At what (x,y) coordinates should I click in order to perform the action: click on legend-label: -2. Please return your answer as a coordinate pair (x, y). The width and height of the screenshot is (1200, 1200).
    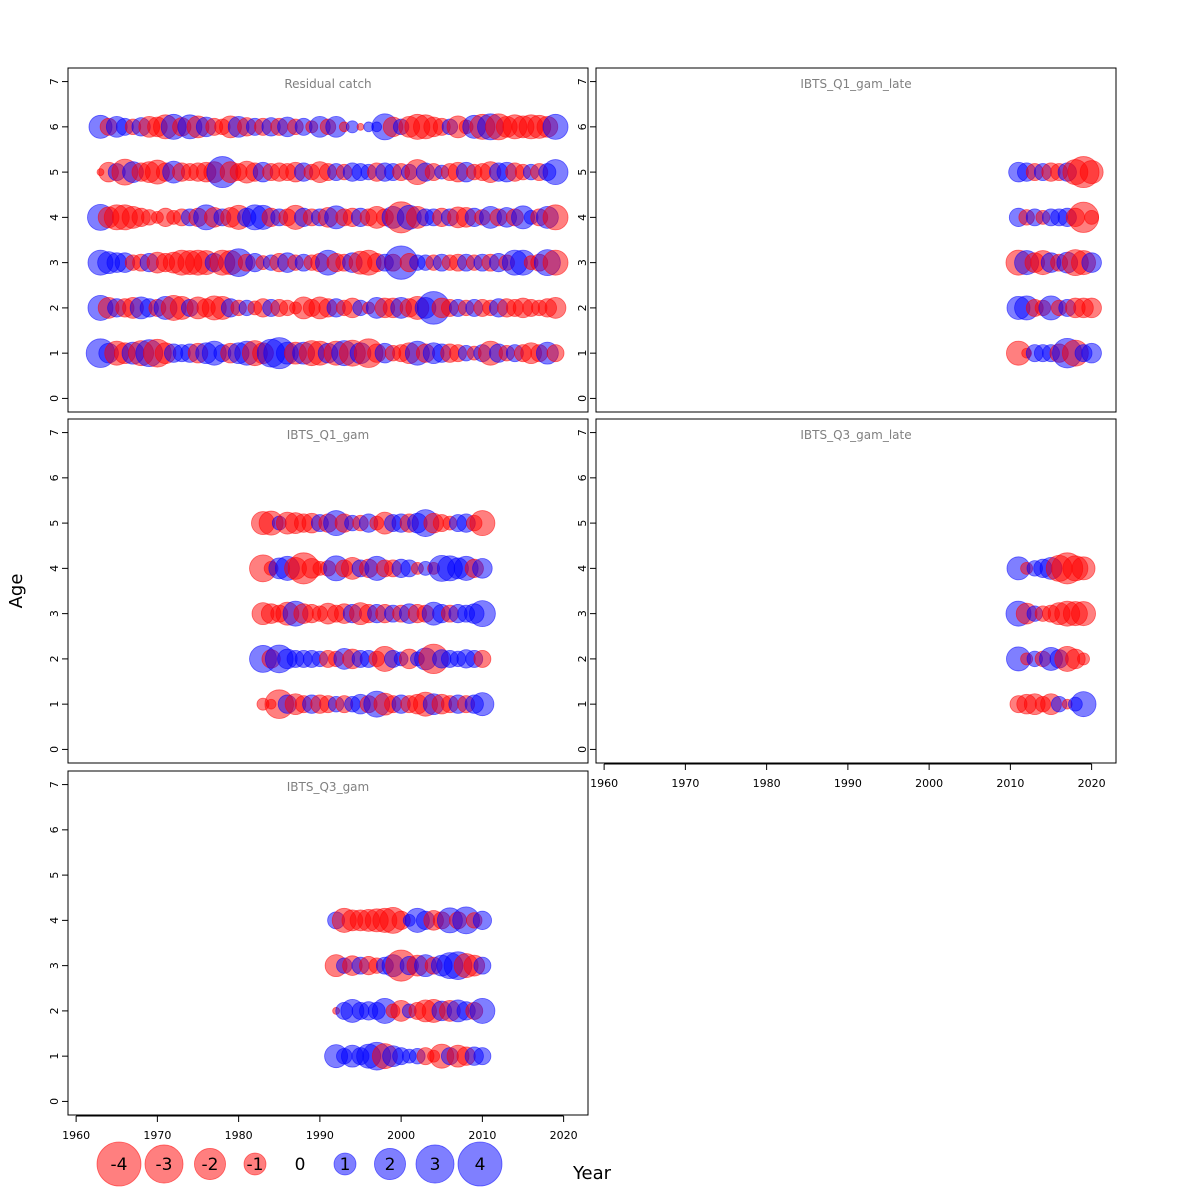
    Looking at the image, I should click on (210, 1165).